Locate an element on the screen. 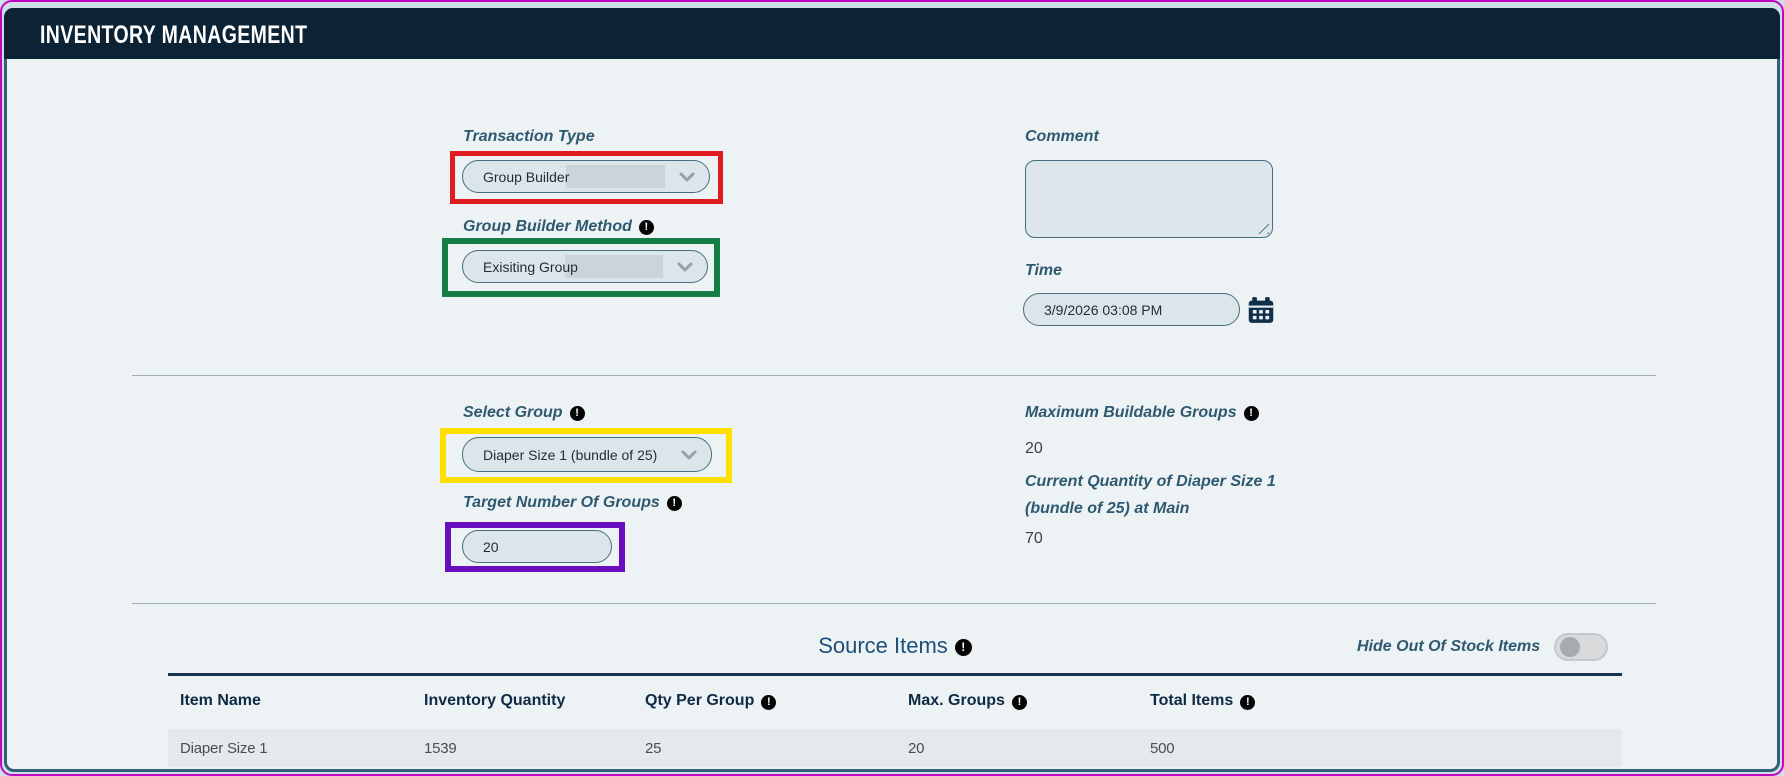 The height and width of the screenshot is (776, 1784). toggle-knob is located at coordinates (1570, 647).